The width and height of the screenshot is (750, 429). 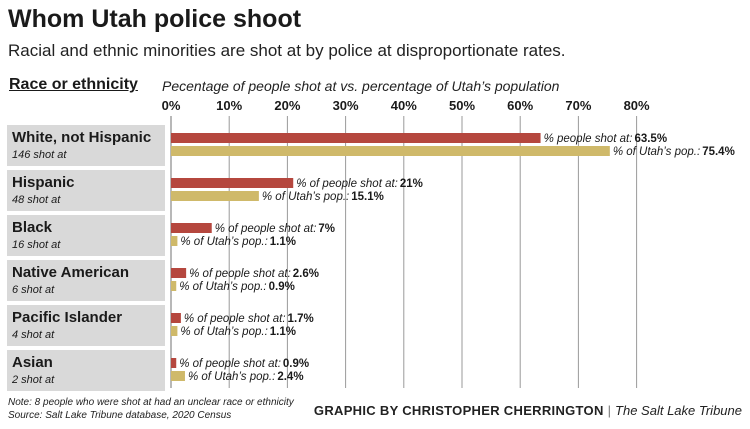 I want to click on label-value: 63.5%, so click(x=650, y=139).